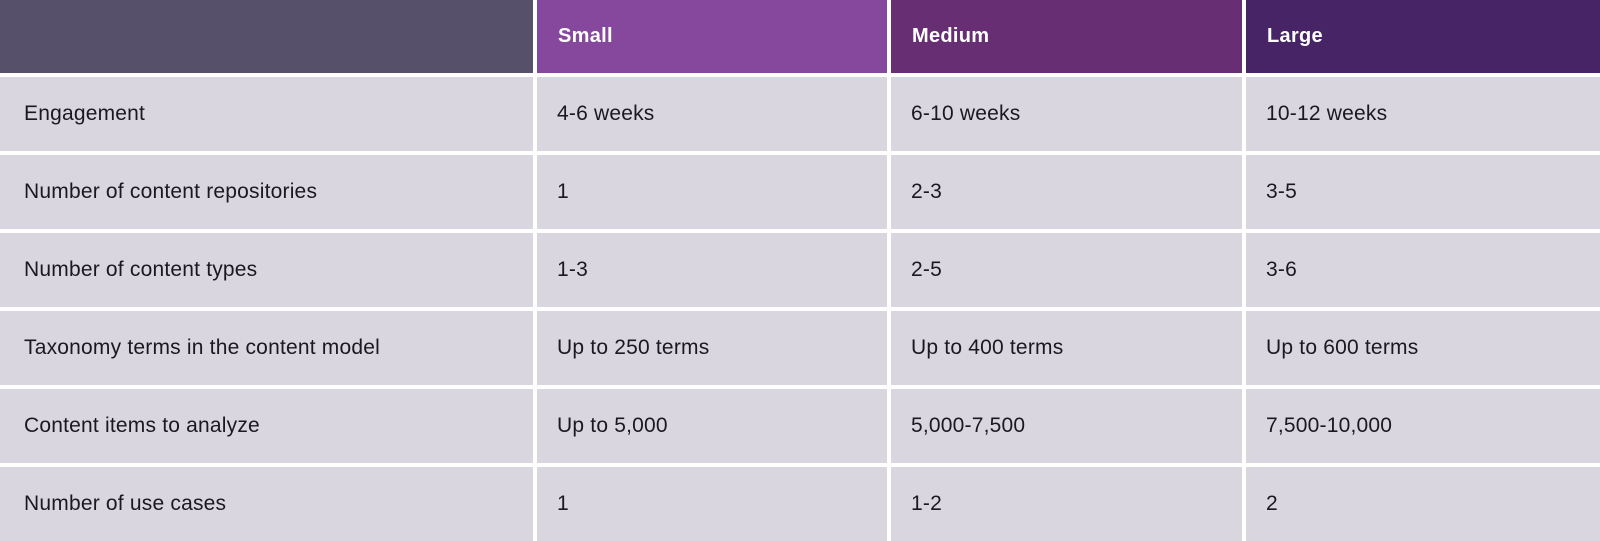 Image resolution: width=1600 pixels, height=541 pixels. I want to click on column-header-large: Large, so click(1423, 36).